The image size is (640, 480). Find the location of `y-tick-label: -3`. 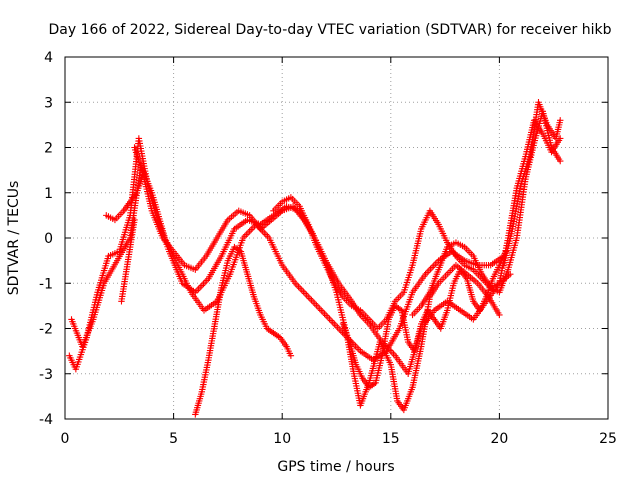

y-tick-label: -3 is located at coordinates (46, 375).